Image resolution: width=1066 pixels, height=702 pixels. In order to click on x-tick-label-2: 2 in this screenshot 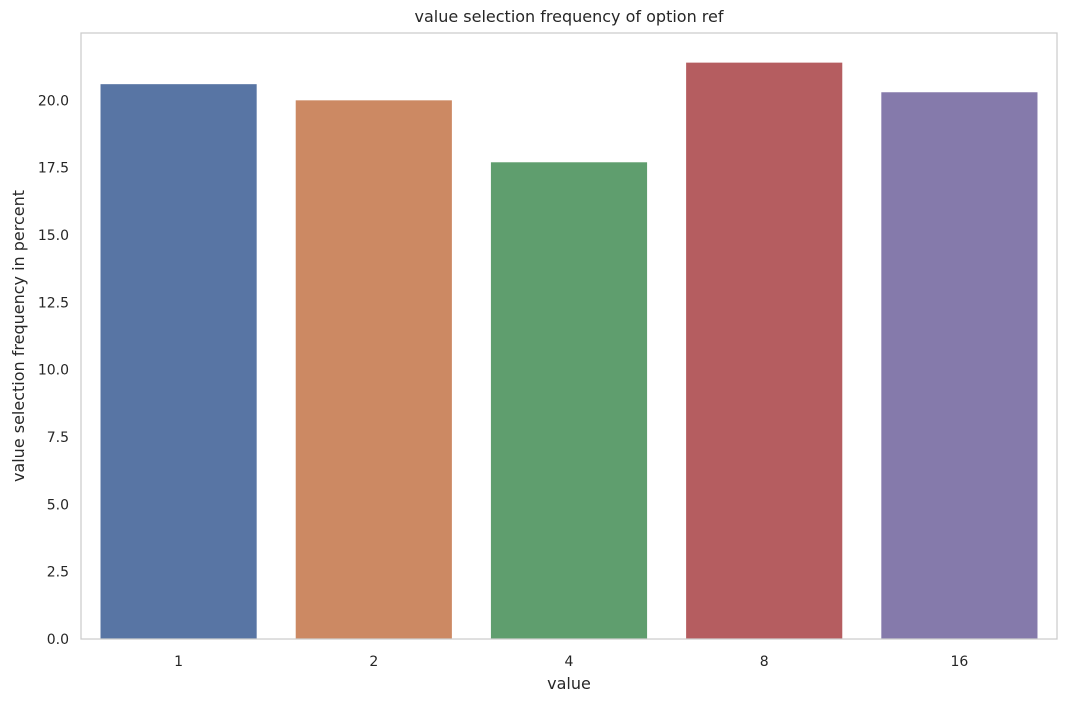, I will do `click(373, 662)`.